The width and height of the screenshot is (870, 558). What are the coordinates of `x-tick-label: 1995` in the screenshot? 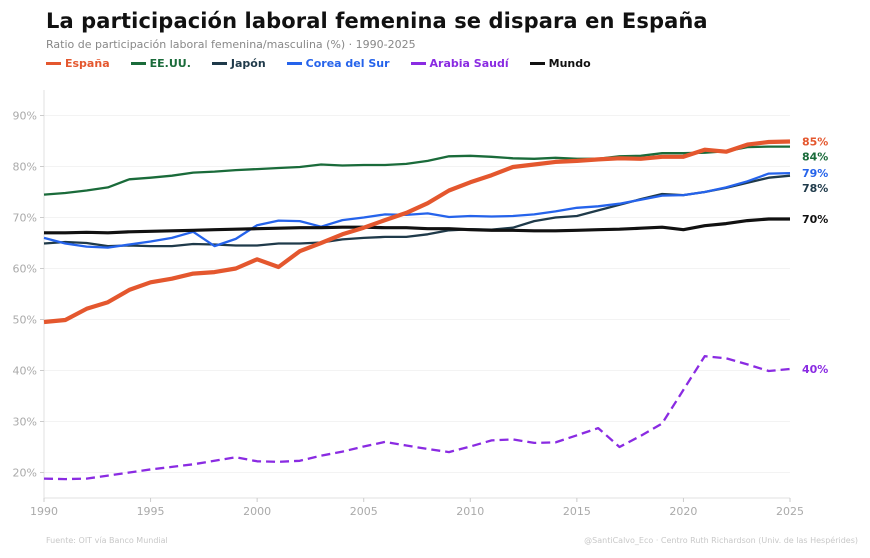 It's located at (151, 511).